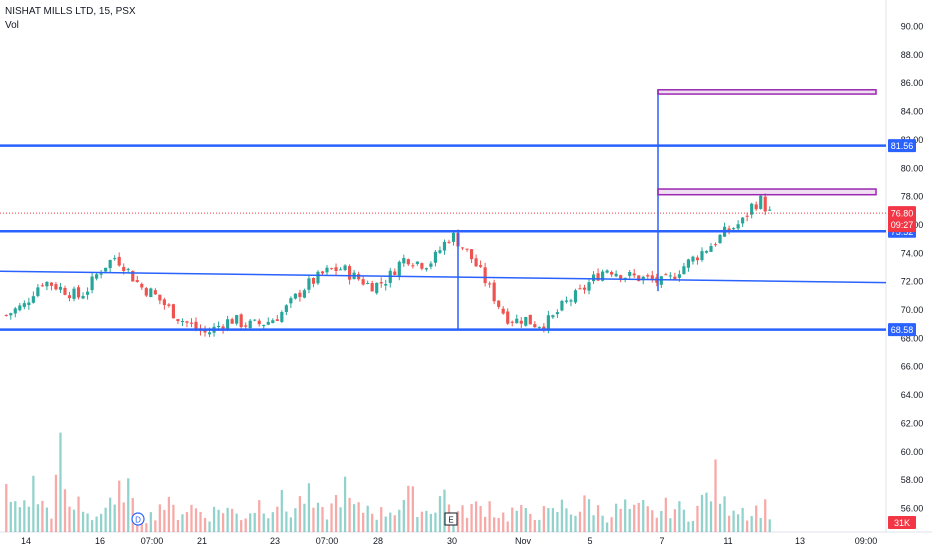  I want to click on volume-label: Vol, so click(12, 25).